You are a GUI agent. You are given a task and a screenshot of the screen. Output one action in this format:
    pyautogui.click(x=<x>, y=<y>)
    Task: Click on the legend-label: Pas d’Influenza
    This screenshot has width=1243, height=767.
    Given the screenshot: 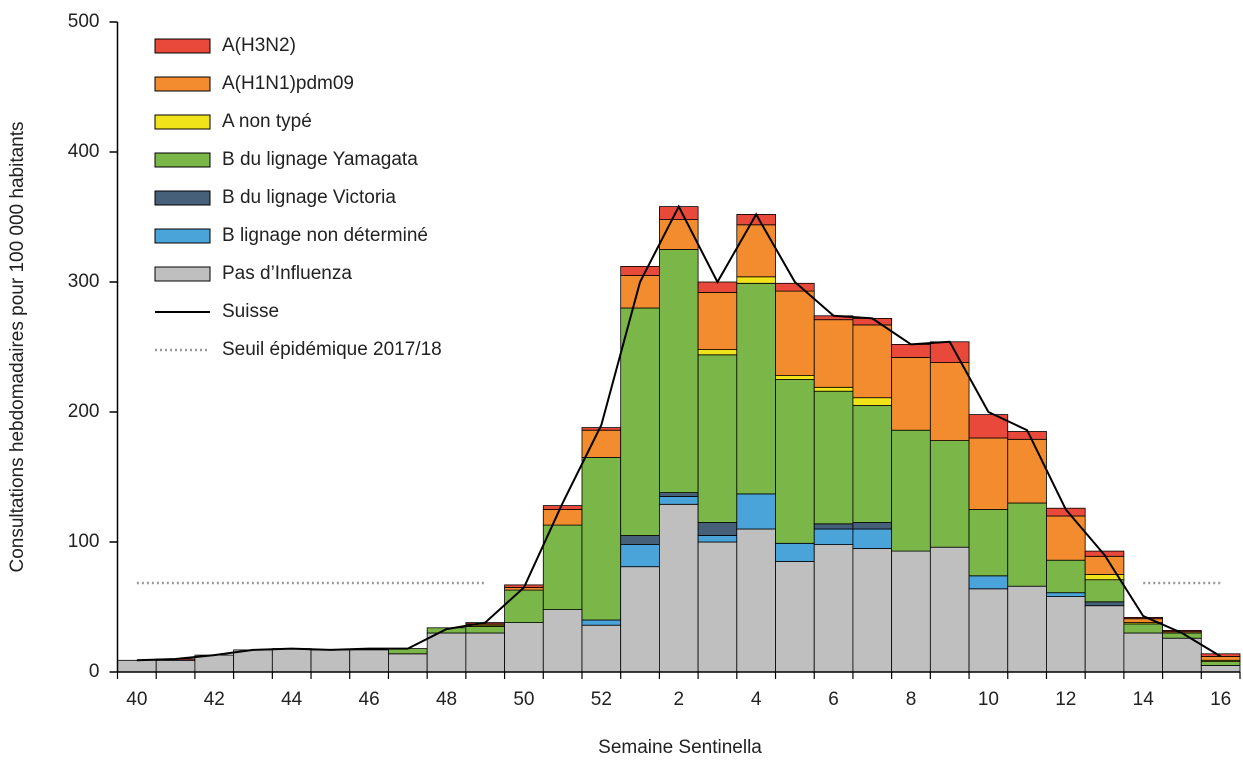 What is the action you would take?
    pyautogui.click(x=287, y=273)
    